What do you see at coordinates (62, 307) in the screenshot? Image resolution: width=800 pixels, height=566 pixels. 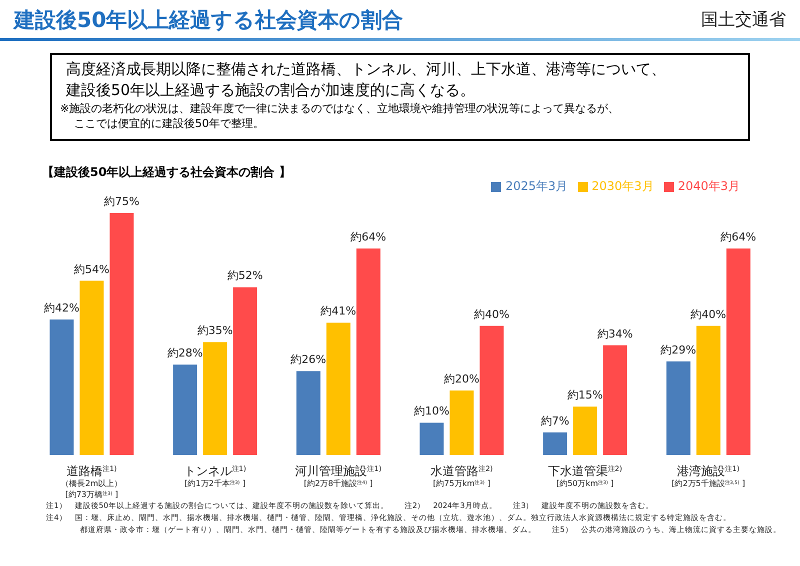 I see `data-label: 約42%` at bounding box center [62, 307].